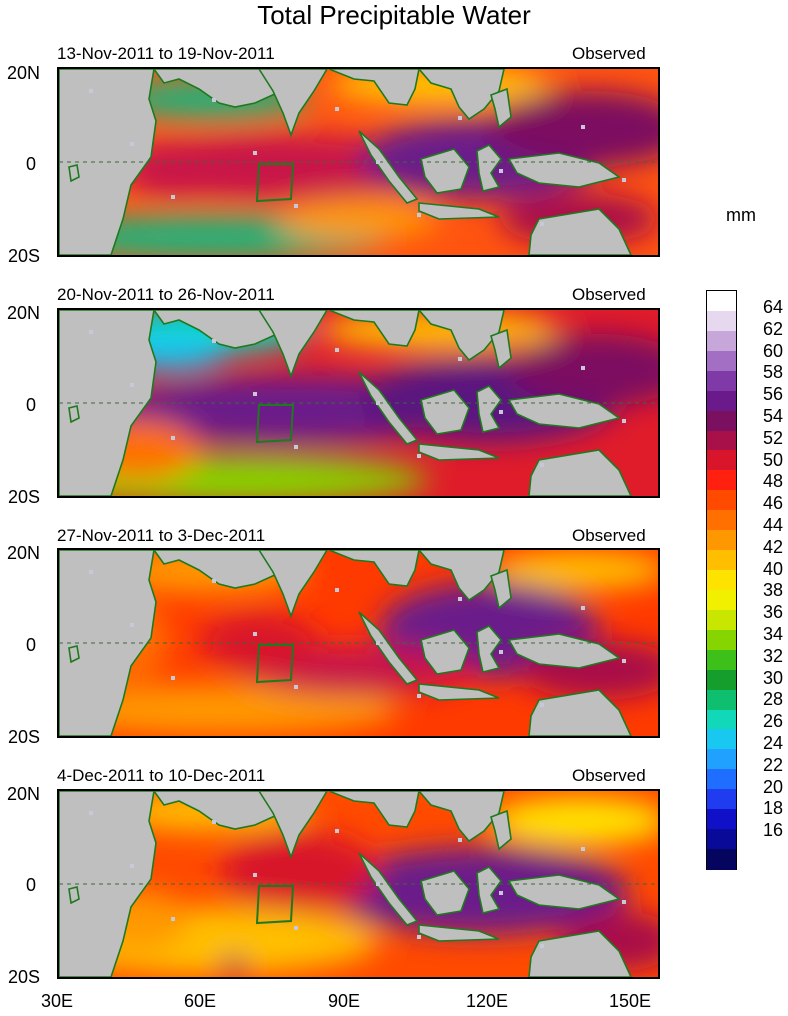  I want to click on panel-2-date-range: 20-Nov-2011 to 26-Nov-2011, so click(166, 294).